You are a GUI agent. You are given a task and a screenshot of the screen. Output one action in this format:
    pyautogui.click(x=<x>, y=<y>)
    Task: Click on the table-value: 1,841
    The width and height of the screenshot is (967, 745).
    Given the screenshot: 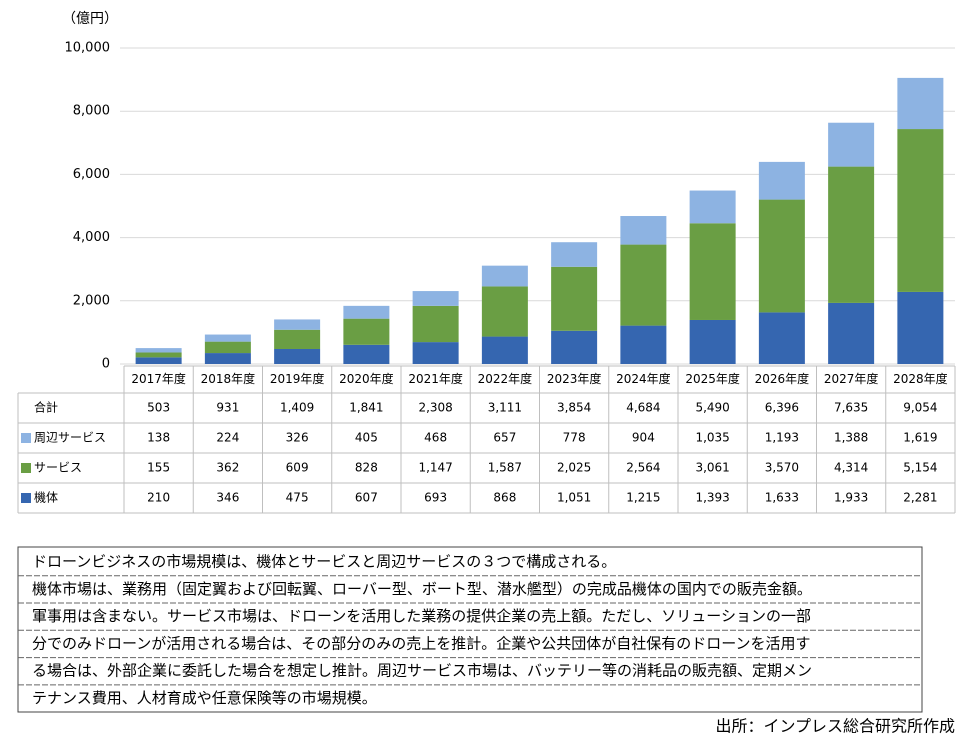 What is the action you would take?
    pyautogui.click(x=366, y=408)
    